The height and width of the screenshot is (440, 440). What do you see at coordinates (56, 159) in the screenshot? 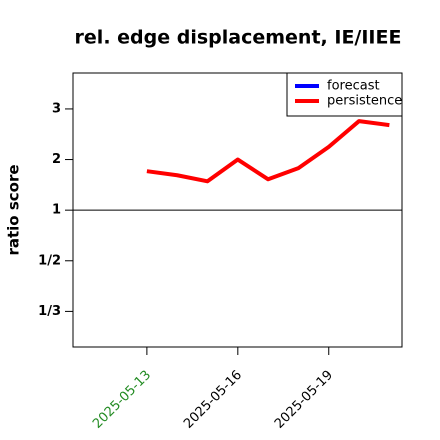
I see `y-tick-label: 2` at bounding box center [56, 159].